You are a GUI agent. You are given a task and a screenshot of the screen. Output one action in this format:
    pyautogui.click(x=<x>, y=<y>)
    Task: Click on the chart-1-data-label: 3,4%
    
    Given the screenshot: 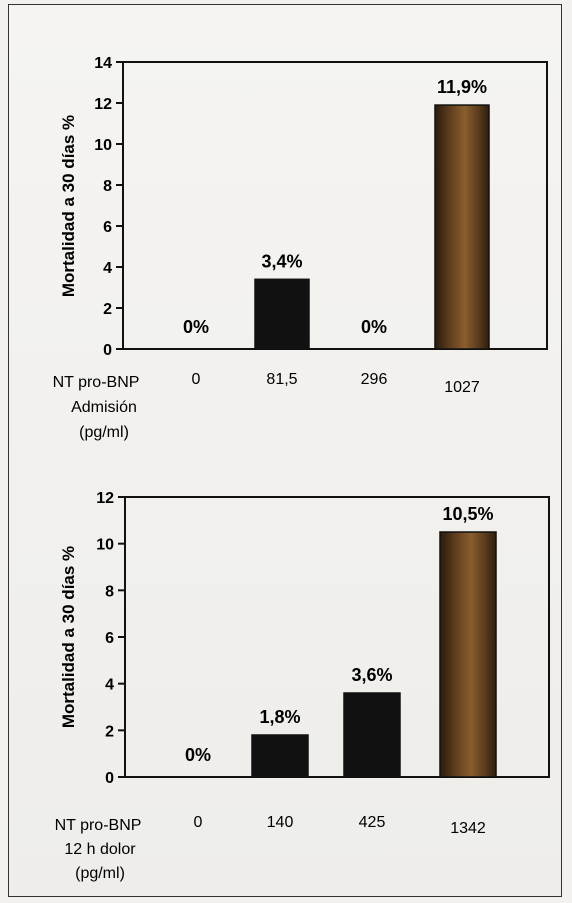 What is the action you would take?
    pyautogui.click(x=281, y=261)
    